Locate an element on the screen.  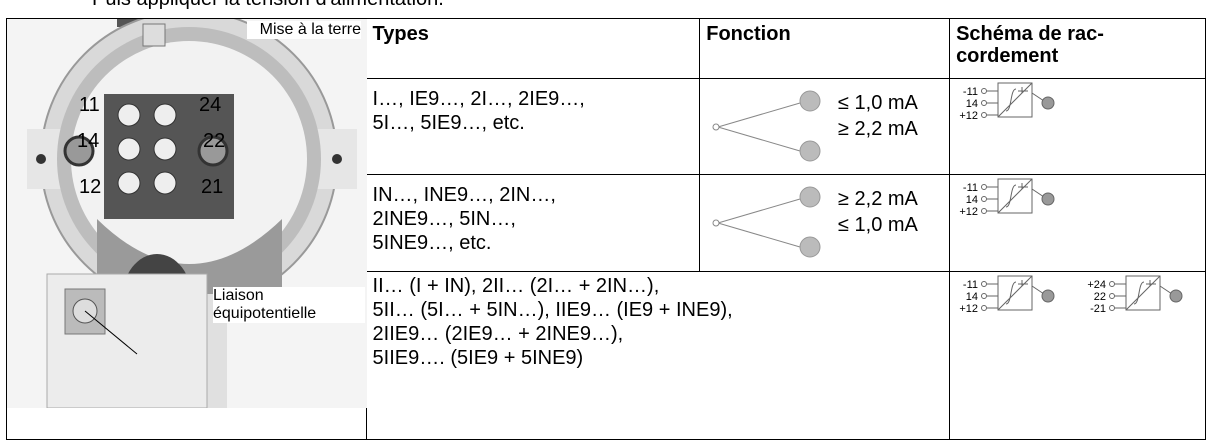
bonding-label: Liaison équipotentielle is located at coordinates (289, 305).